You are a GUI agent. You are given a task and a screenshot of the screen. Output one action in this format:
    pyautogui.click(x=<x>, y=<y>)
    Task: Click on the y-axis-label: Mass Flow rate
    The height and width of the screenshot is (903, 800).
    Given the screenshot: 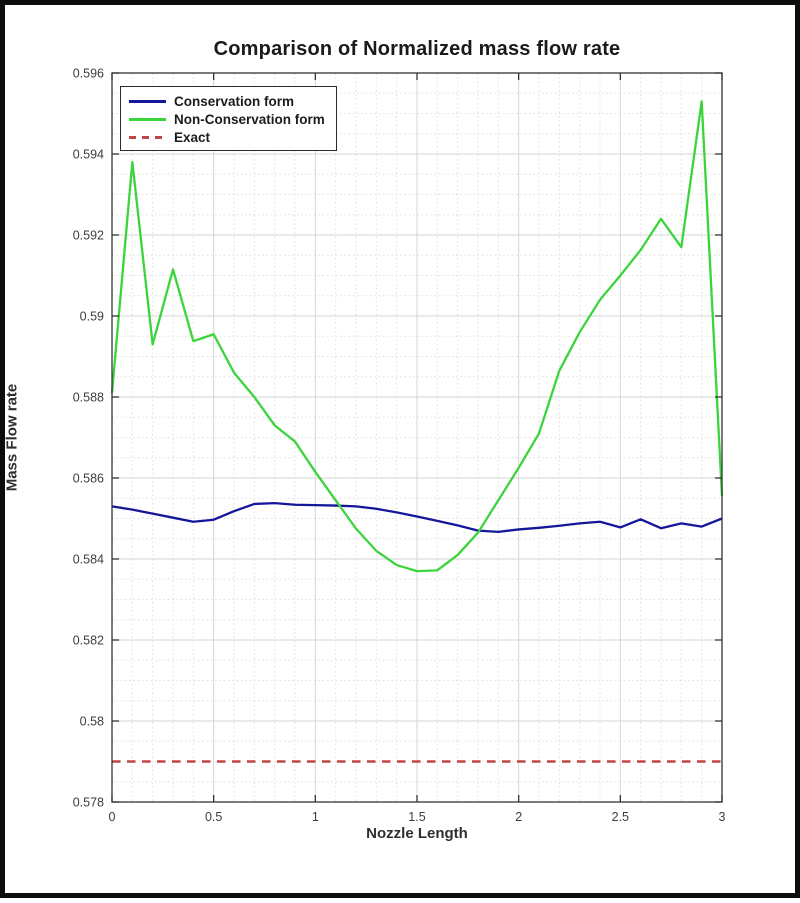 What is the action you would take?
    pyautogui.click(x=12, y=437)
    